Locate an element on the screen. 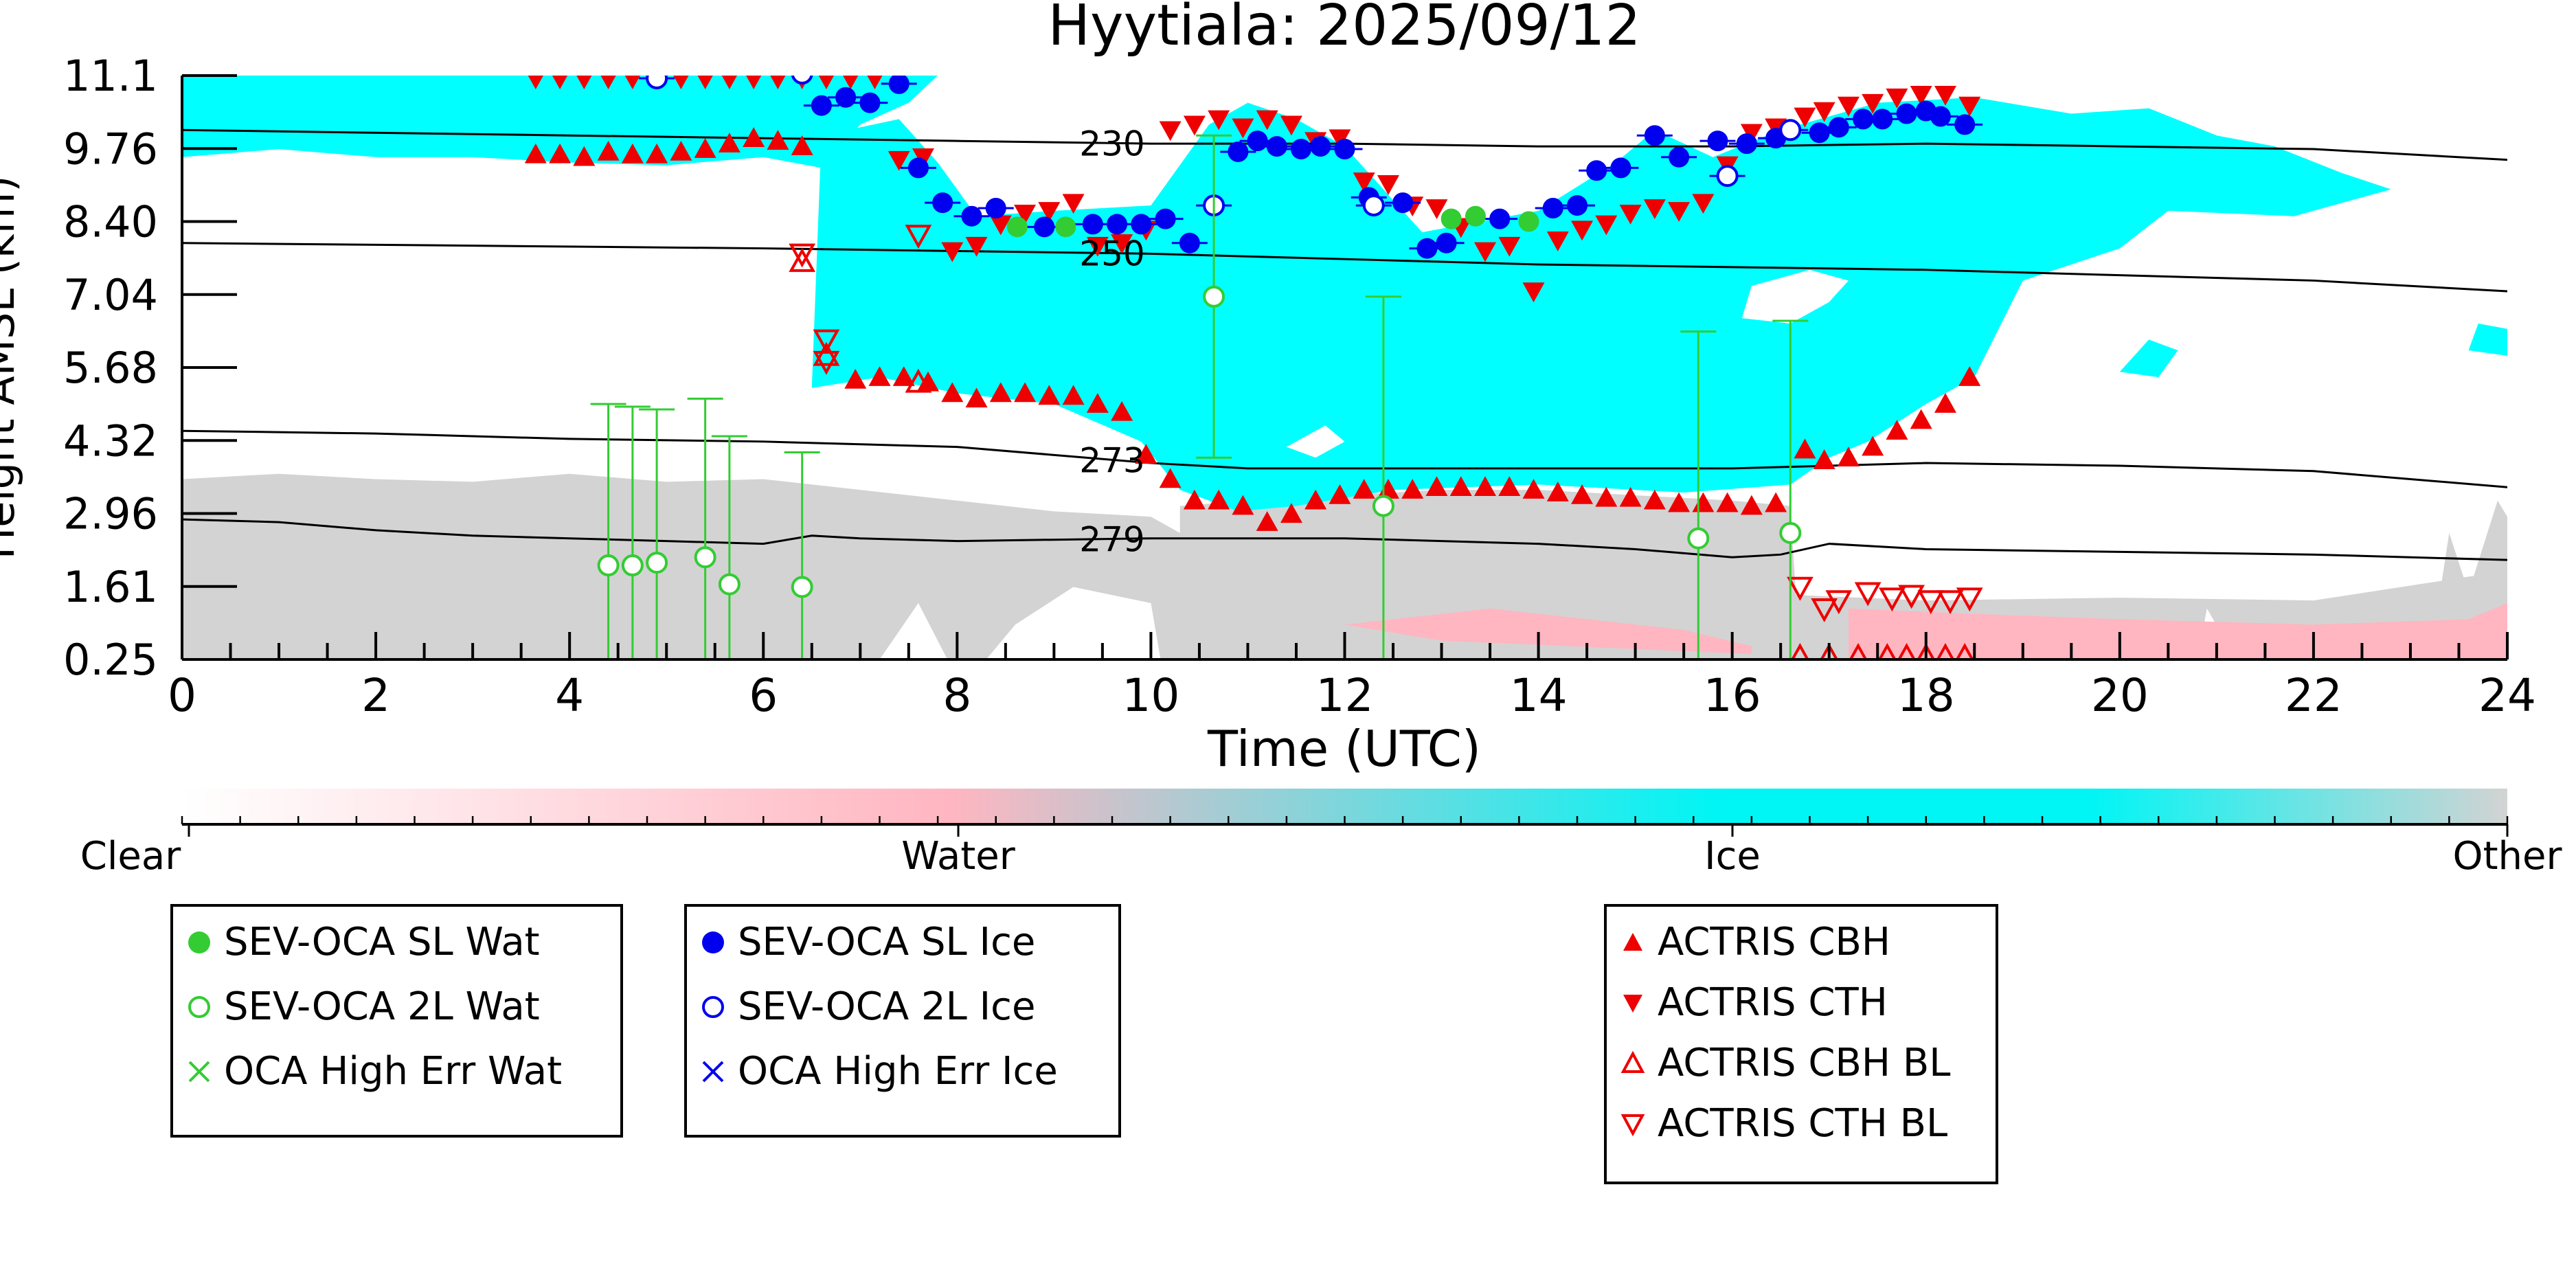 Image resolution: width=2576 pixels, height=1288 pixels. x-tick-label: 12 is located at coordinates (1345, 695).